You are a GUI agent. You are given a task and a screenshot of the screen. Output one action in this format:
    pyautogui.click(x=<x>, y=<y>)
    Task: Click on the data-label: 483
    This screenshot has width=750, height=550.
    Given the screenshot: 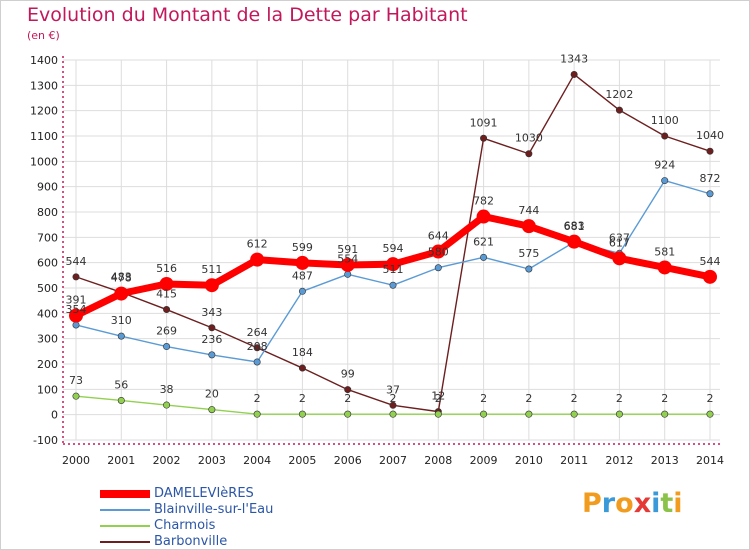 What is the action you would take?
    pyautogui.click(x=121, y=276)
    